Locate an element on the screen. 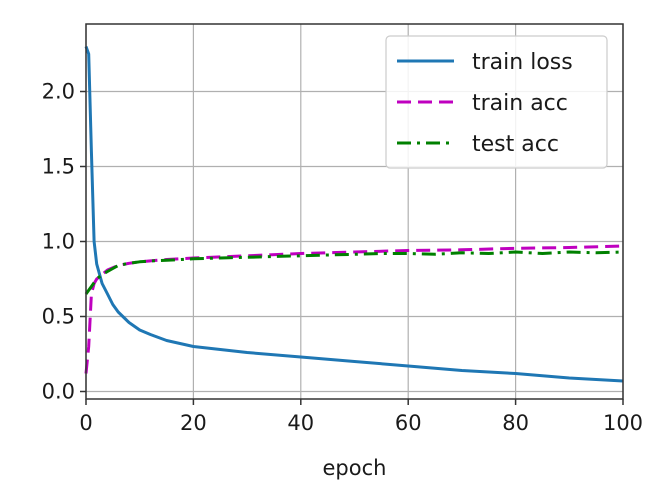 Image resolution: width=660 pixels, height=491 pixels. x-tick-label: 80 is located at coordinates (515, 423).